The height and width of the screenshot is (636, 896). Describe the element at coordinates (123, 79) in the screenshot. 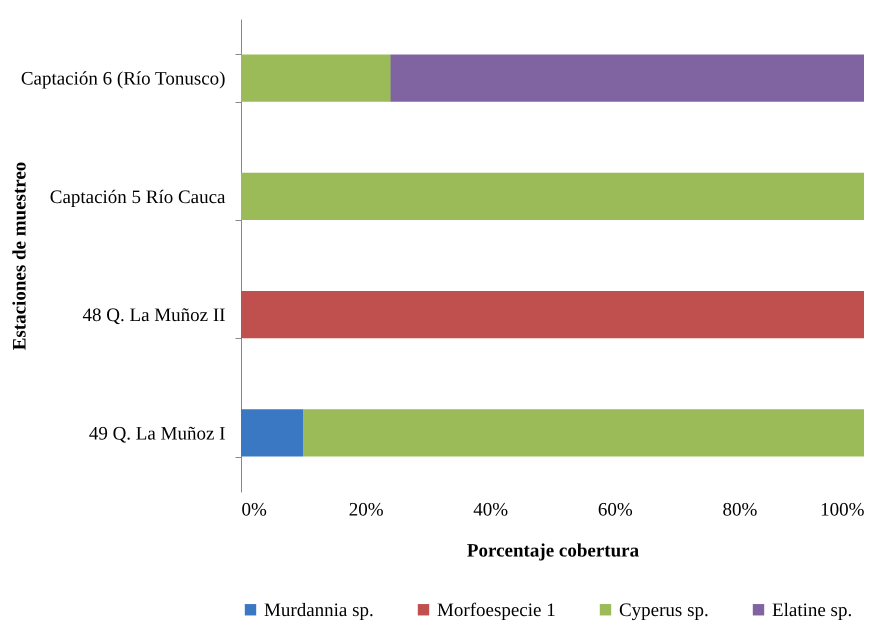

I see `y-tick-label: Captación 6 (Río Tonusco)` at that location.